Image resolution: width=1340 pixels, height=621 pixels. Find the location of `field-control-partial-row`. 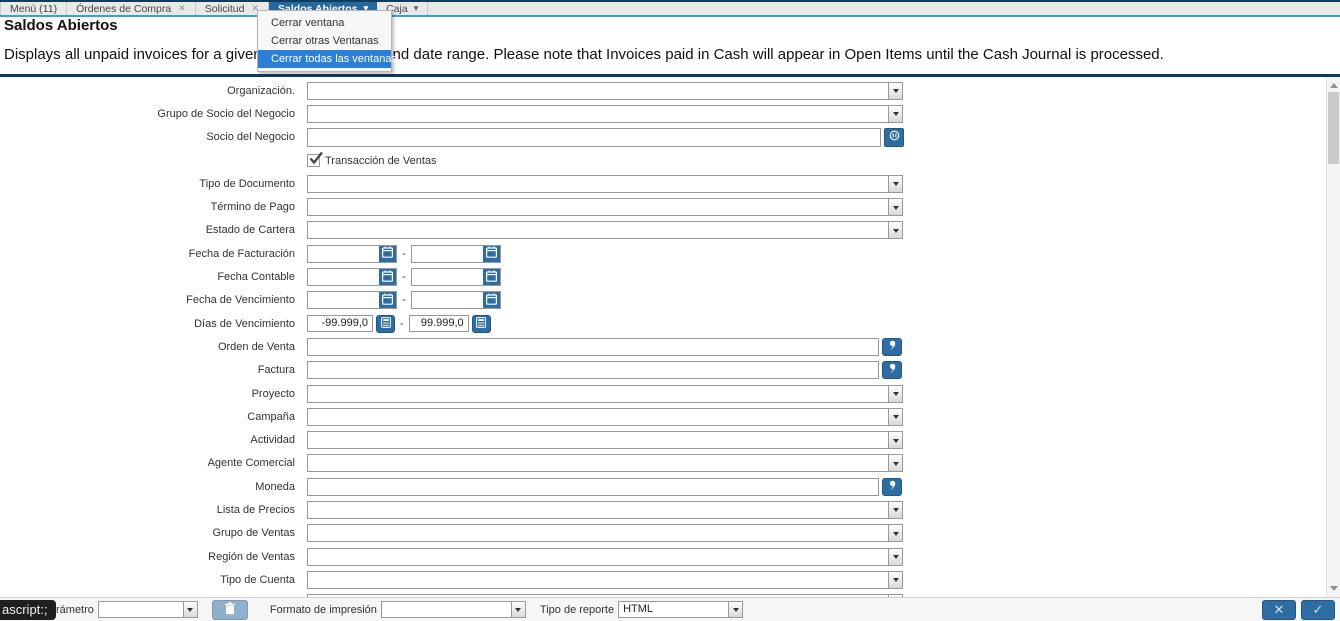

field-control-partial-row is located at coordinates (605, 595).